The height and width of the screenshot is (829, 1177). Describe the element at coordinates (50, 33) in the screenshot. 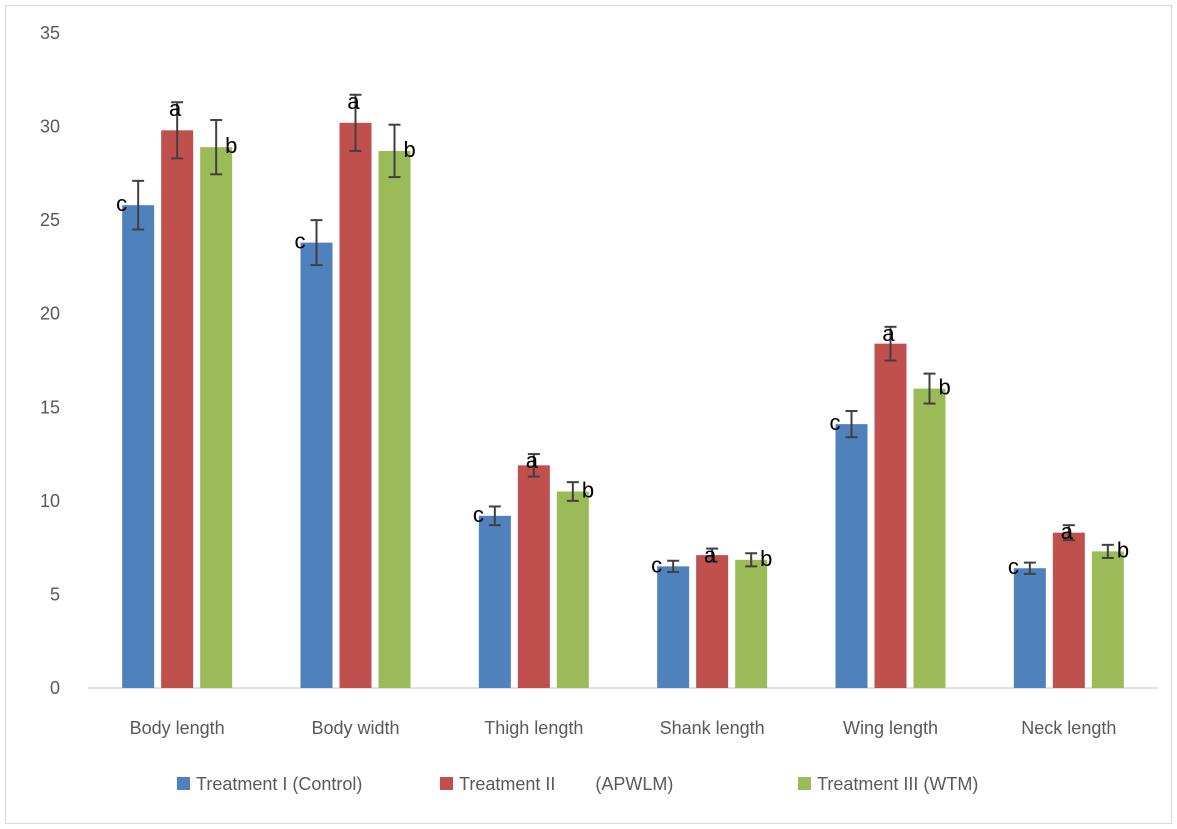

I see `y-tick-label: 35` at that location.